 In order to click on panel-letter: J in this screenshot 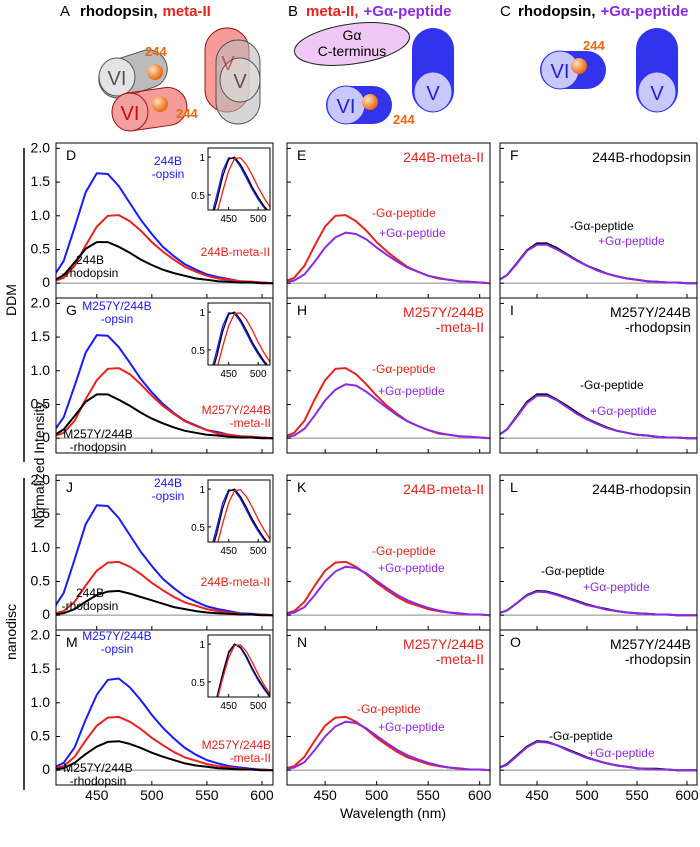, I will do `click(69, 487)`.